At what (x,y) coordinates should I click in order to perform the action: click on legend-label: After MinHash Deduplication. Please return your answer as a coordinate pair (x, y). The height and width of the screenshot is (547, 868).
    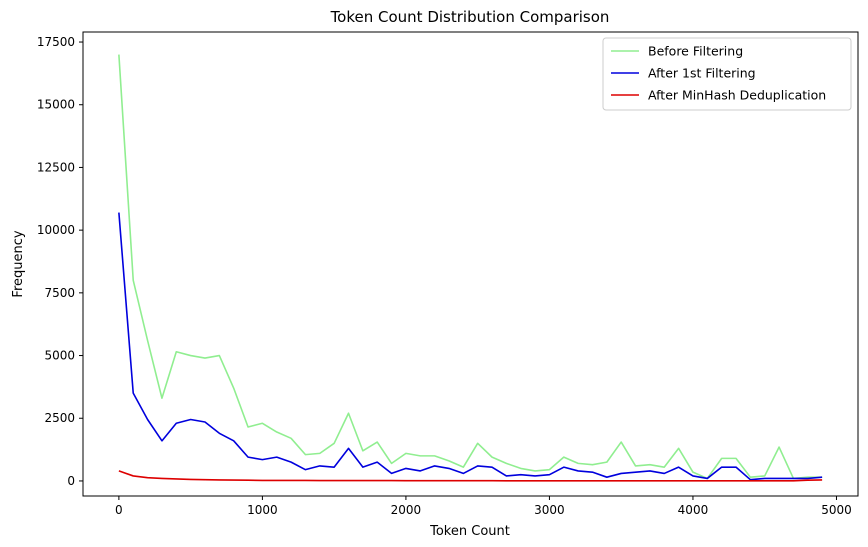
    Looking at the image, I should click on (737, 95).